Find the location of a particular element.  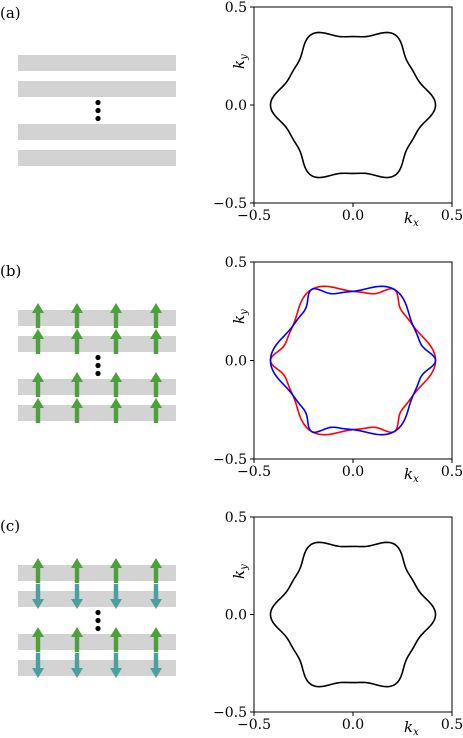

panel-label-b: (b) is located at coordinates (11, 271).